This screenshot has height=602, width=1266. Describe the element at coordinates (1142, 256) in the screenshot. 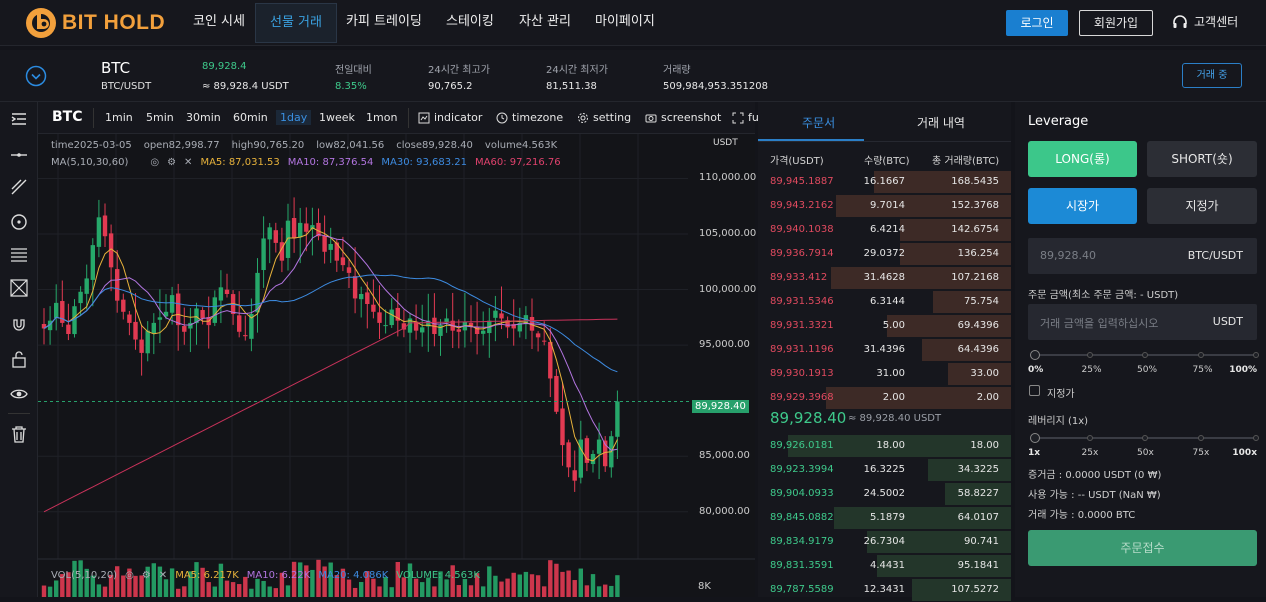

I see `price-input: 89,928.40 BTC/USDT` at that location.